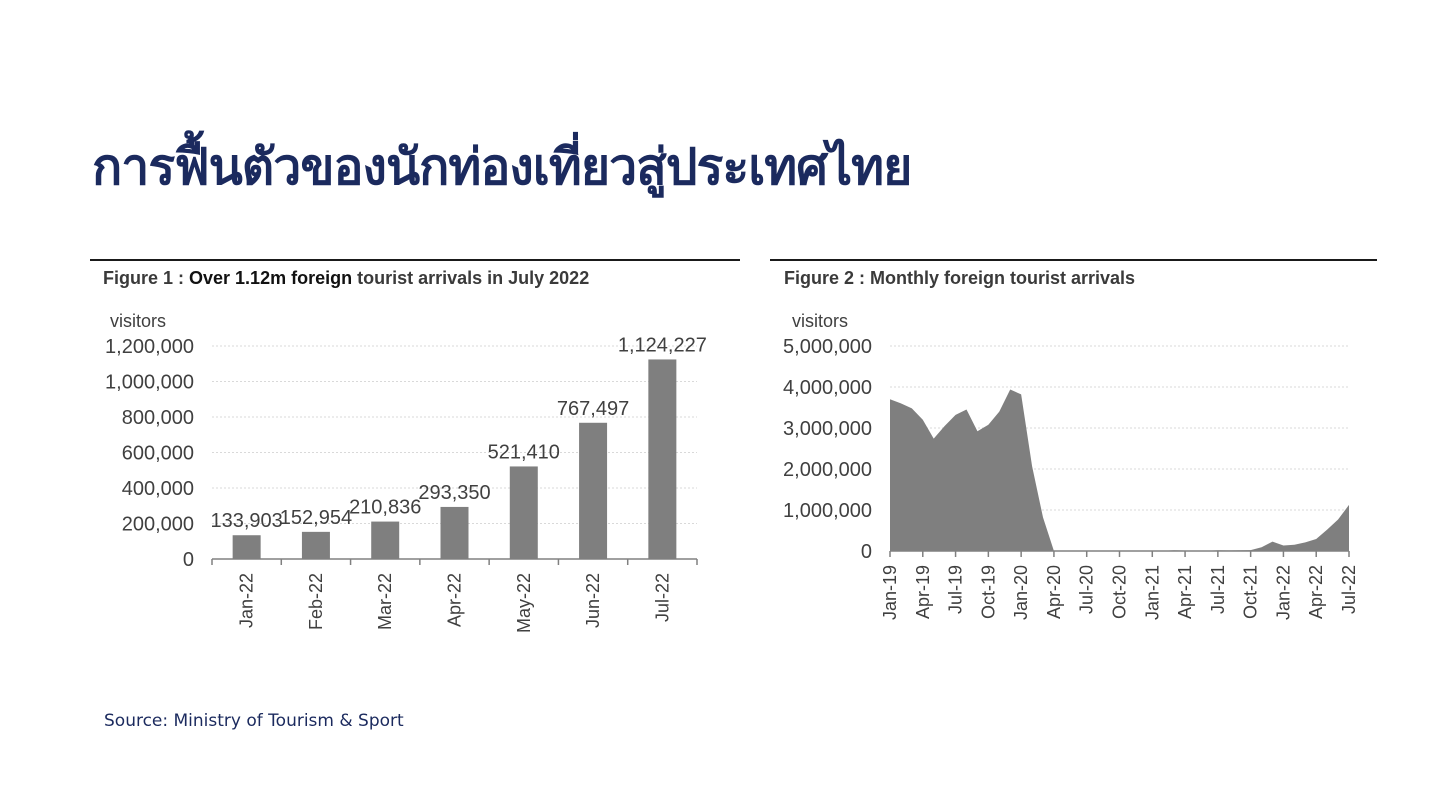  Describe the element at coordinates (158, 525) in the screenshot. I see `y-tick-label: 200,000` at that location.